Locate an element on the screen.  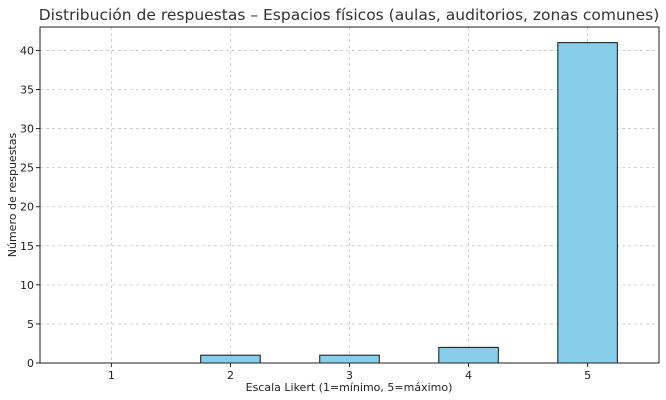
y-tick-label: 10 is located at coordinates (27, 285).